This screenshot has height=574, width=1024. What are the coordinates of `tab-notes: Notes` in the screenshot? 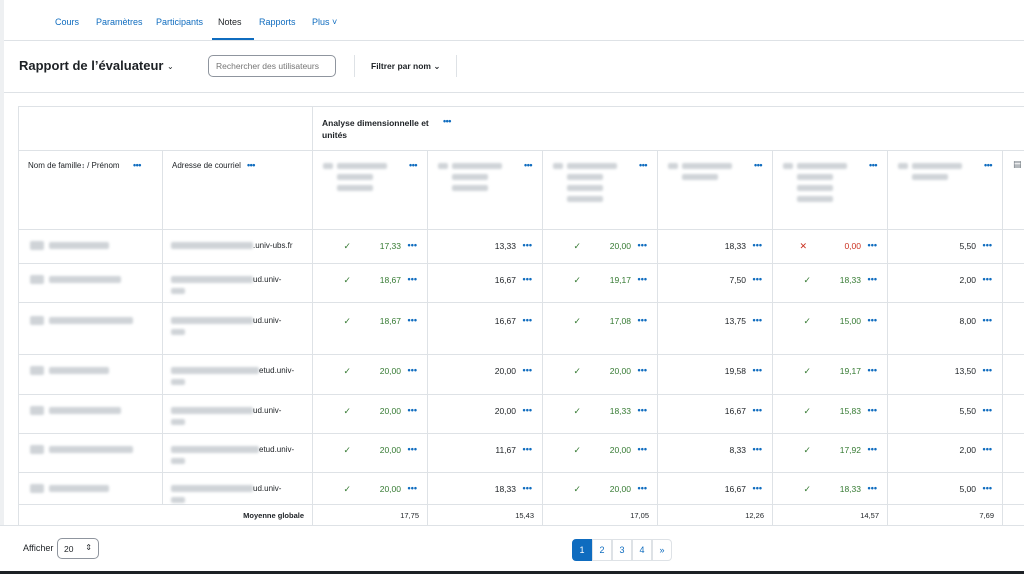 It's located at (230, 22).